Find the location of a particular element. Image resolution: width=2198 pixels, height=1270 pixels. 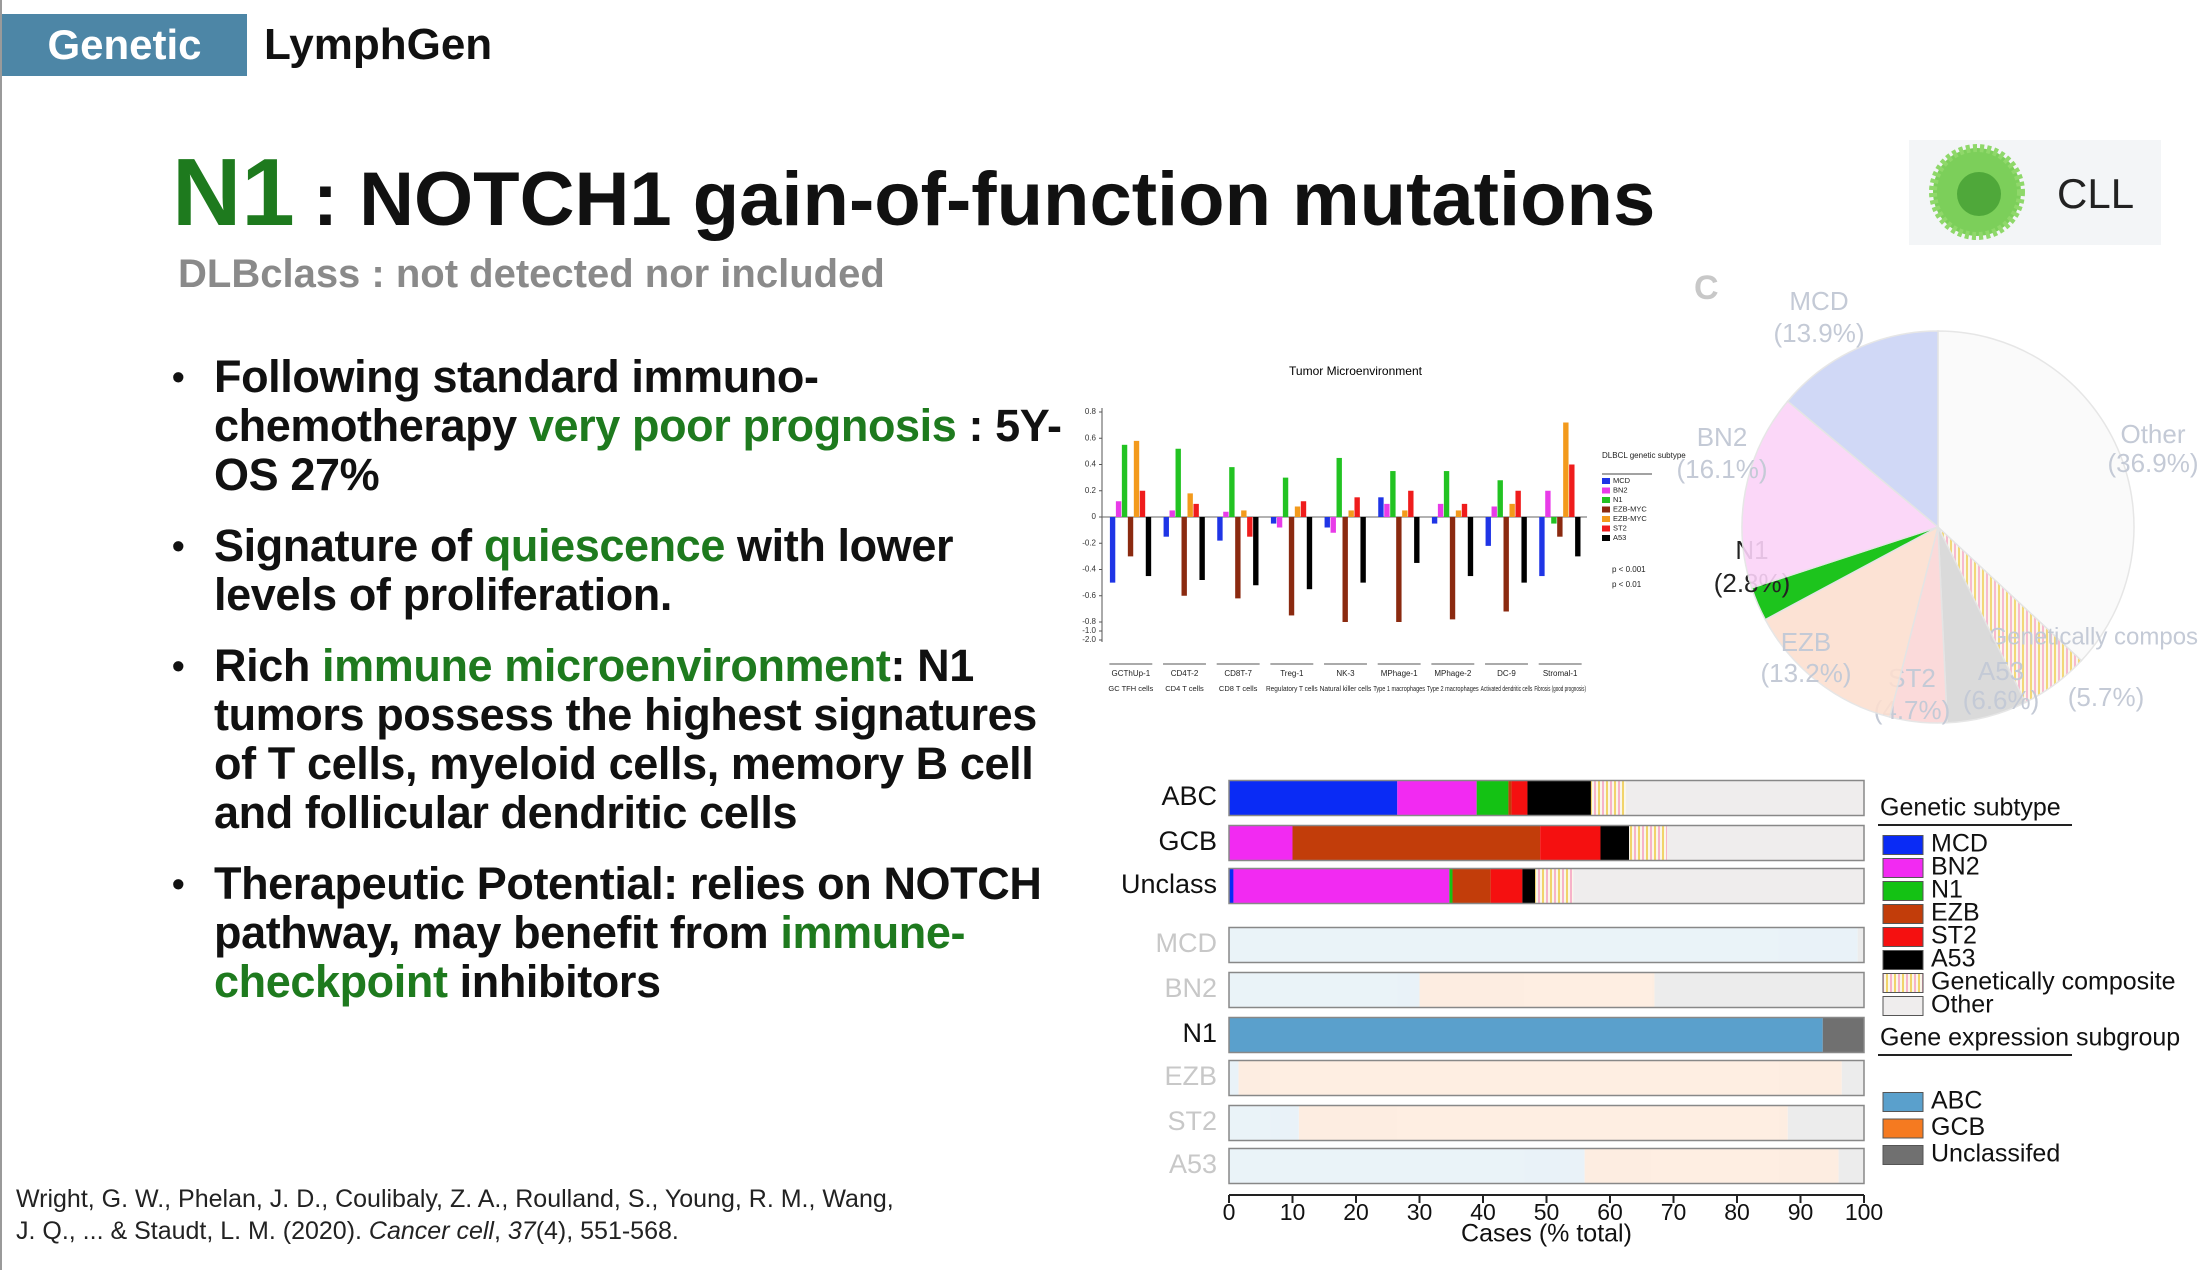

category-description: Activated dendritic cells is located at coordinates (1507, 688).